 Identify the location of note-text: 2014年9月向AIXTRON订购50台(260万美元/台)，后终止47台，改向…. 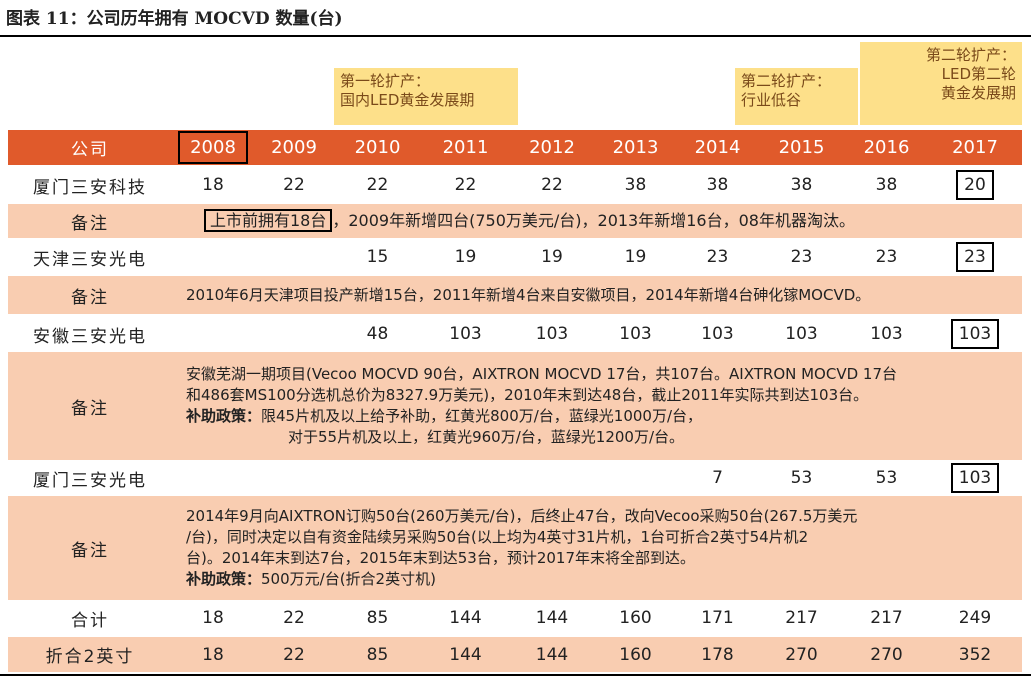
(522, 516).